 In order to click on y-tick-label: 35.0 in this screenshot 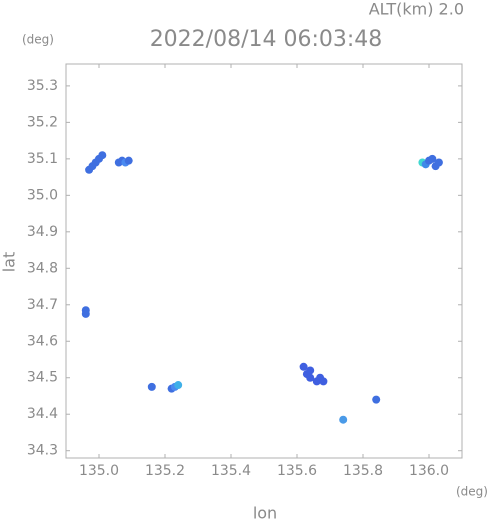, I will do `click(42, 195)`.